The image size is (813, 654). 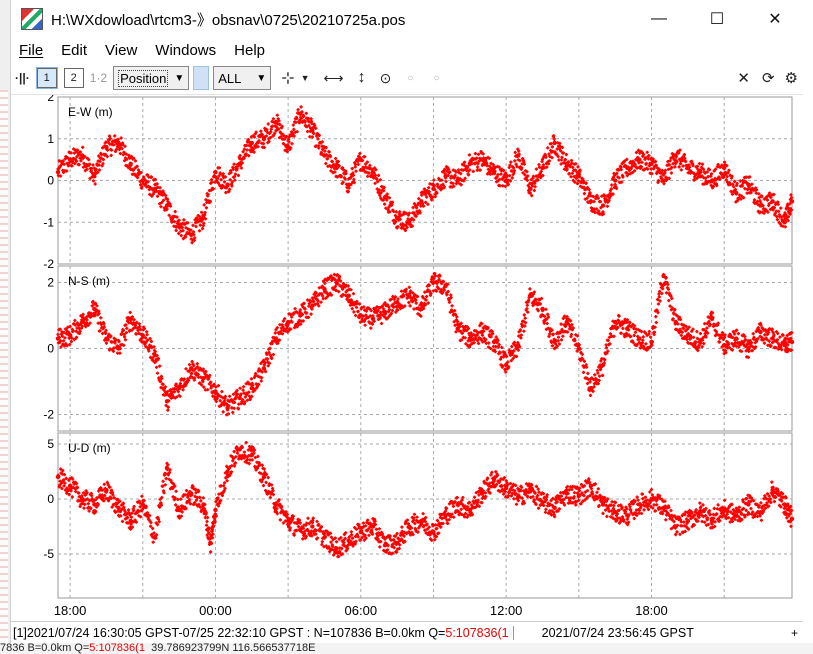 What do you see at coordinates (121, 50) in the screenshot?
I see `menu-view: View` at bounding box center [121, 50].